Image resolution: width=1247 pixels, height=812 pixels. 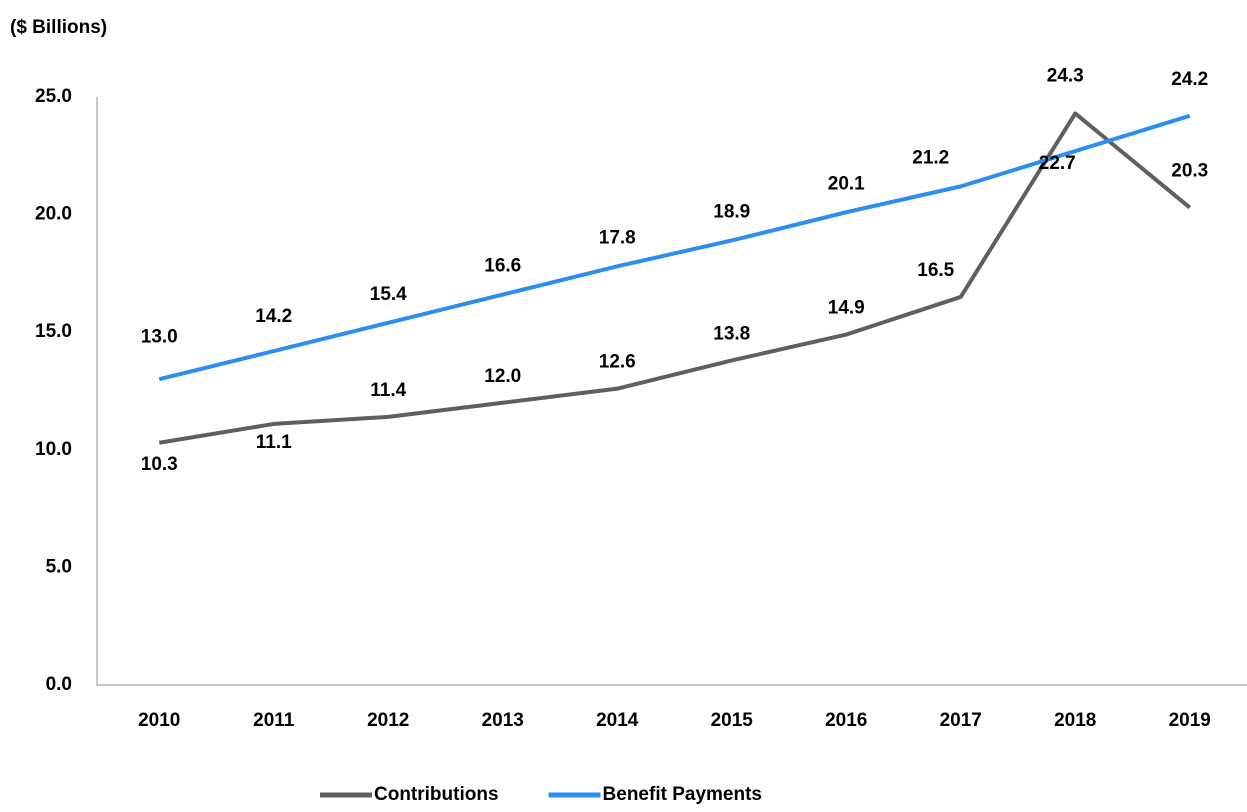 What do you see at coordinates (1065, 75) in the screenshot?
I see `data-label: 24.3` at bounding box center [1065, 75].